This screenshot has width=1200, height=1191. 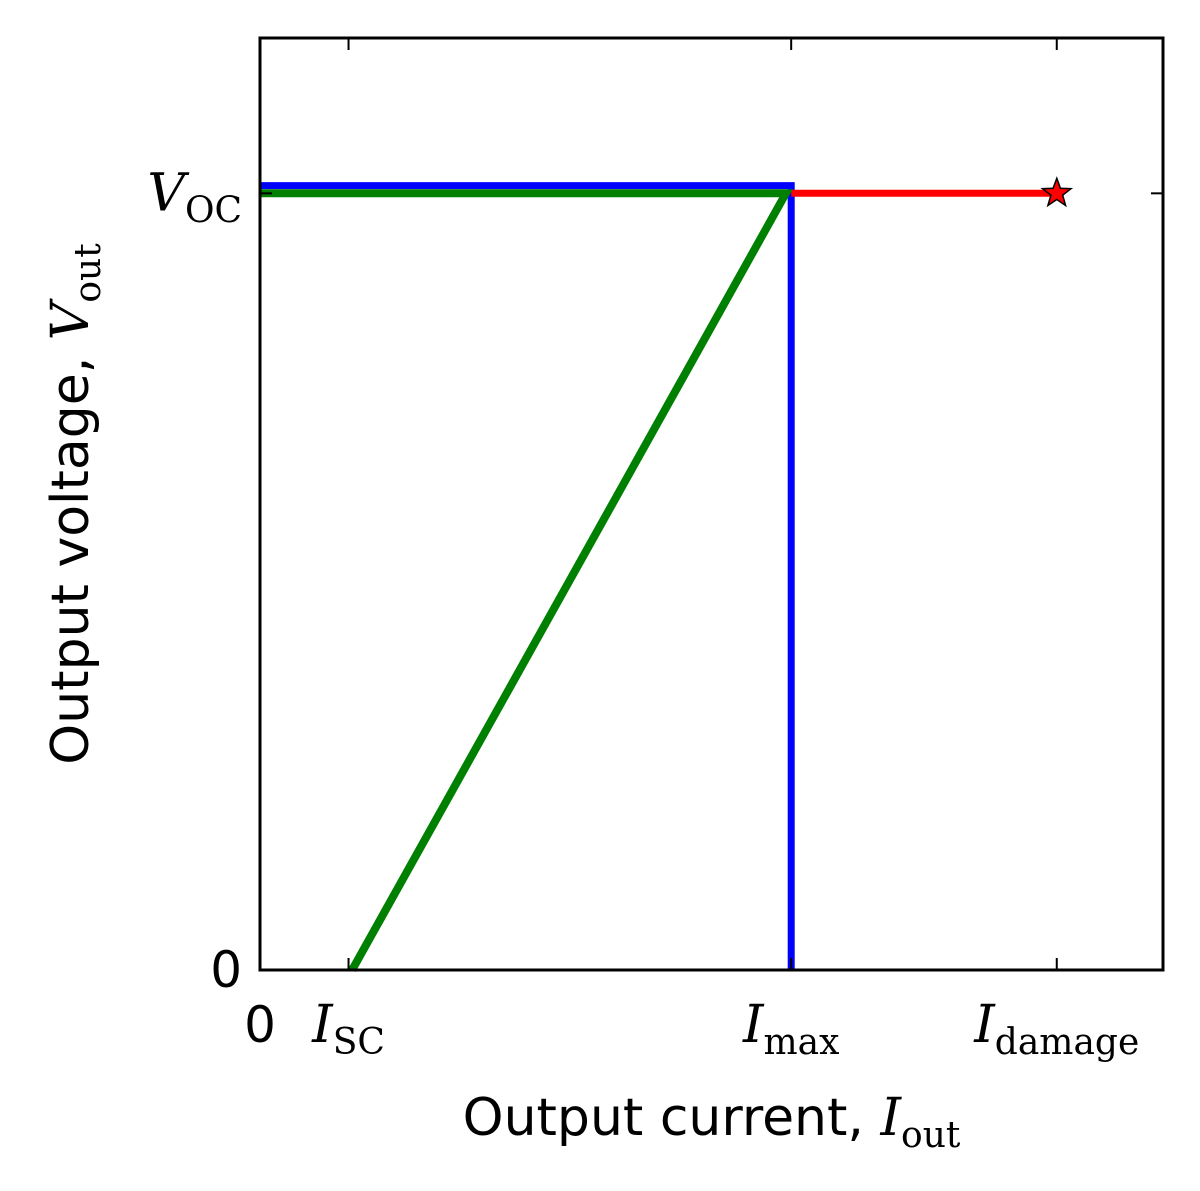 I want to click on marker-layer, so click(x=1057, y=192).